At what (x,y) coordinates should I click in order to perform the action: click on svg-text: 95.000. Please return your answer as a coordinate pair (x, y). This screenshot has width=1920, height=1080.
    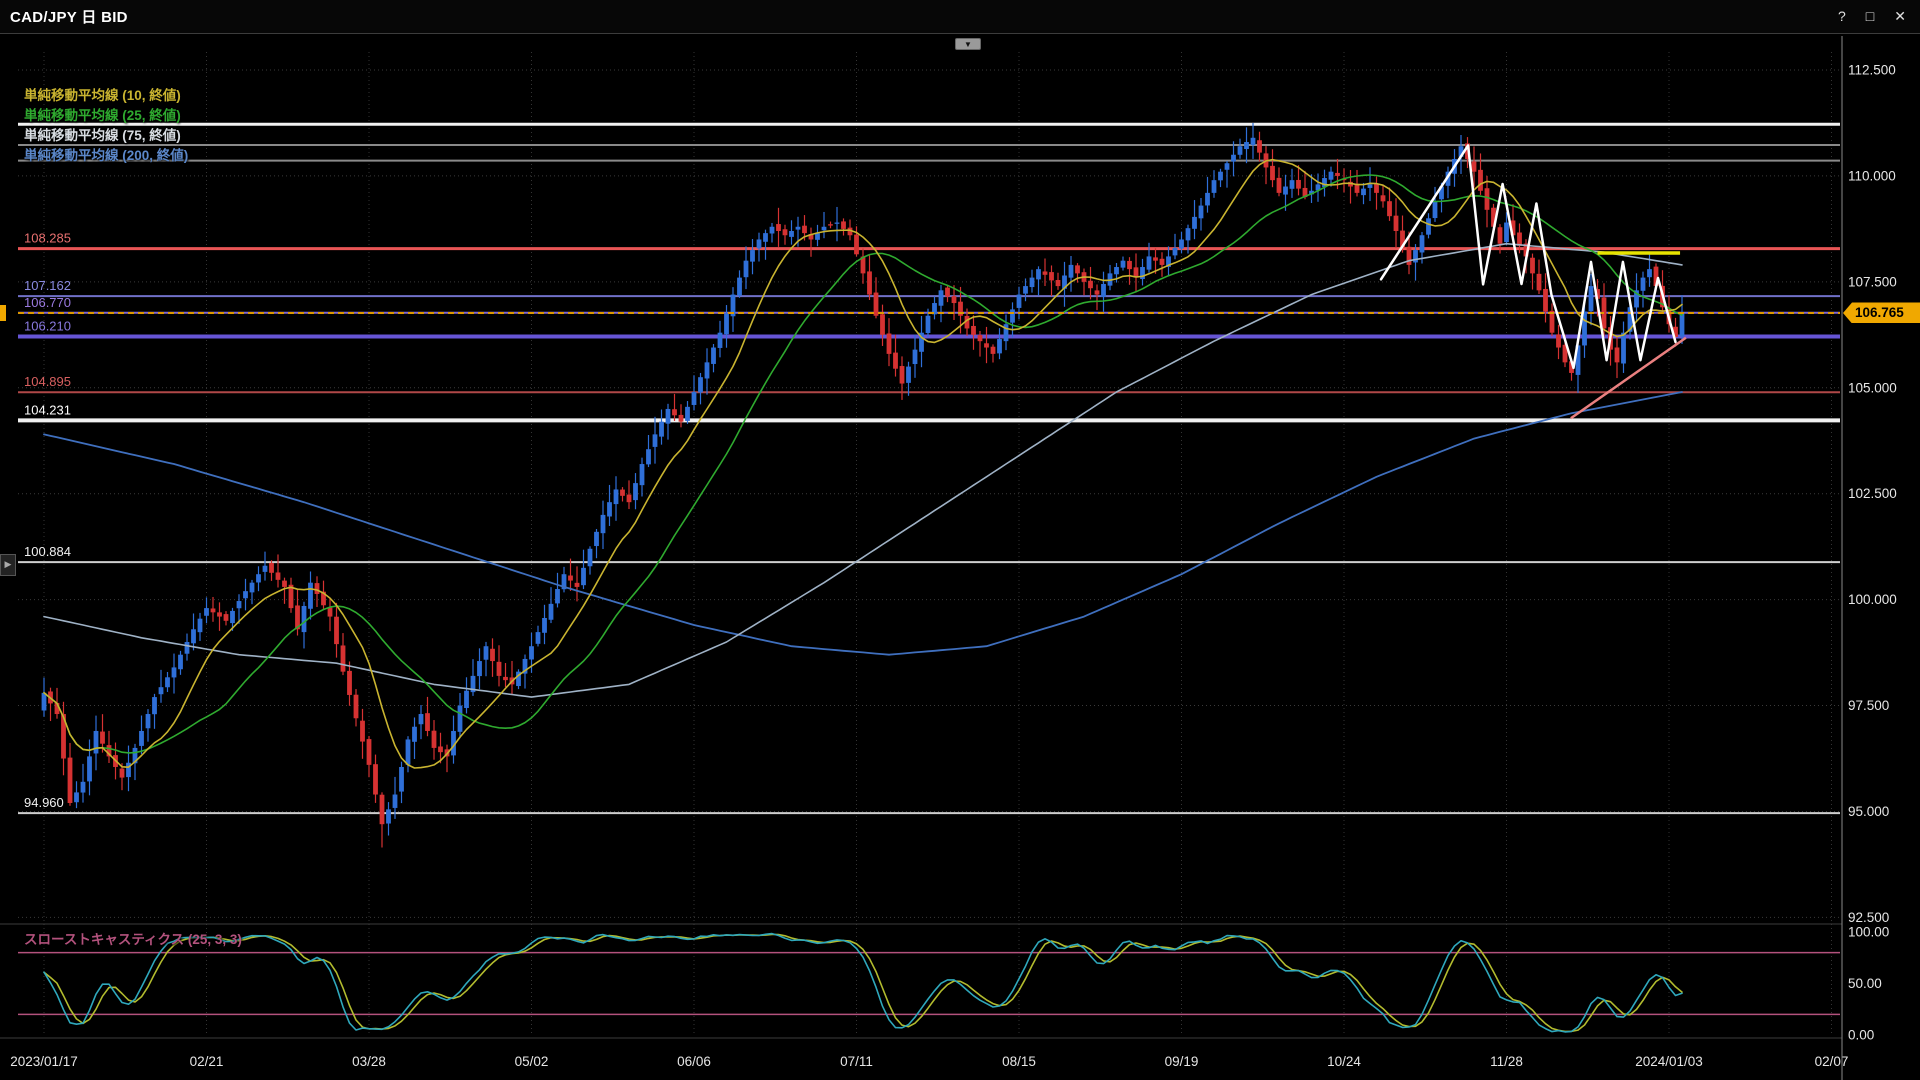
    Looking at the image, I should click on (1868, 811).